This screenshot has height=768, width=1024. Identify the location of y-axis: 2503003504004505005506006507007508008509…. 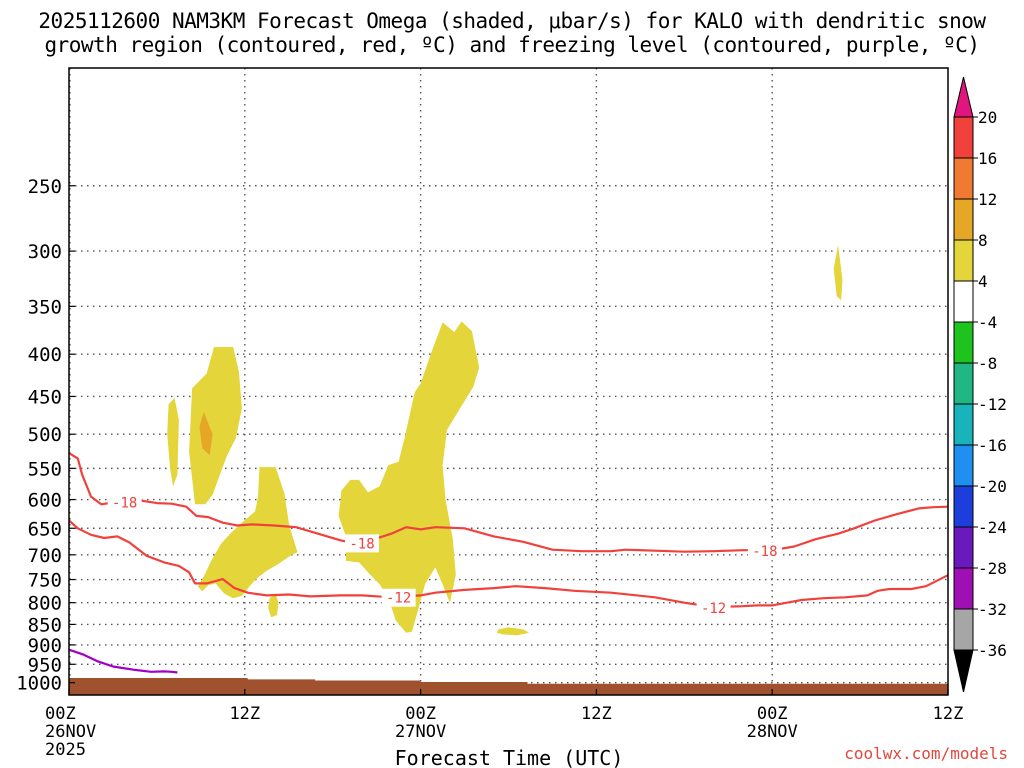
(45, 435).